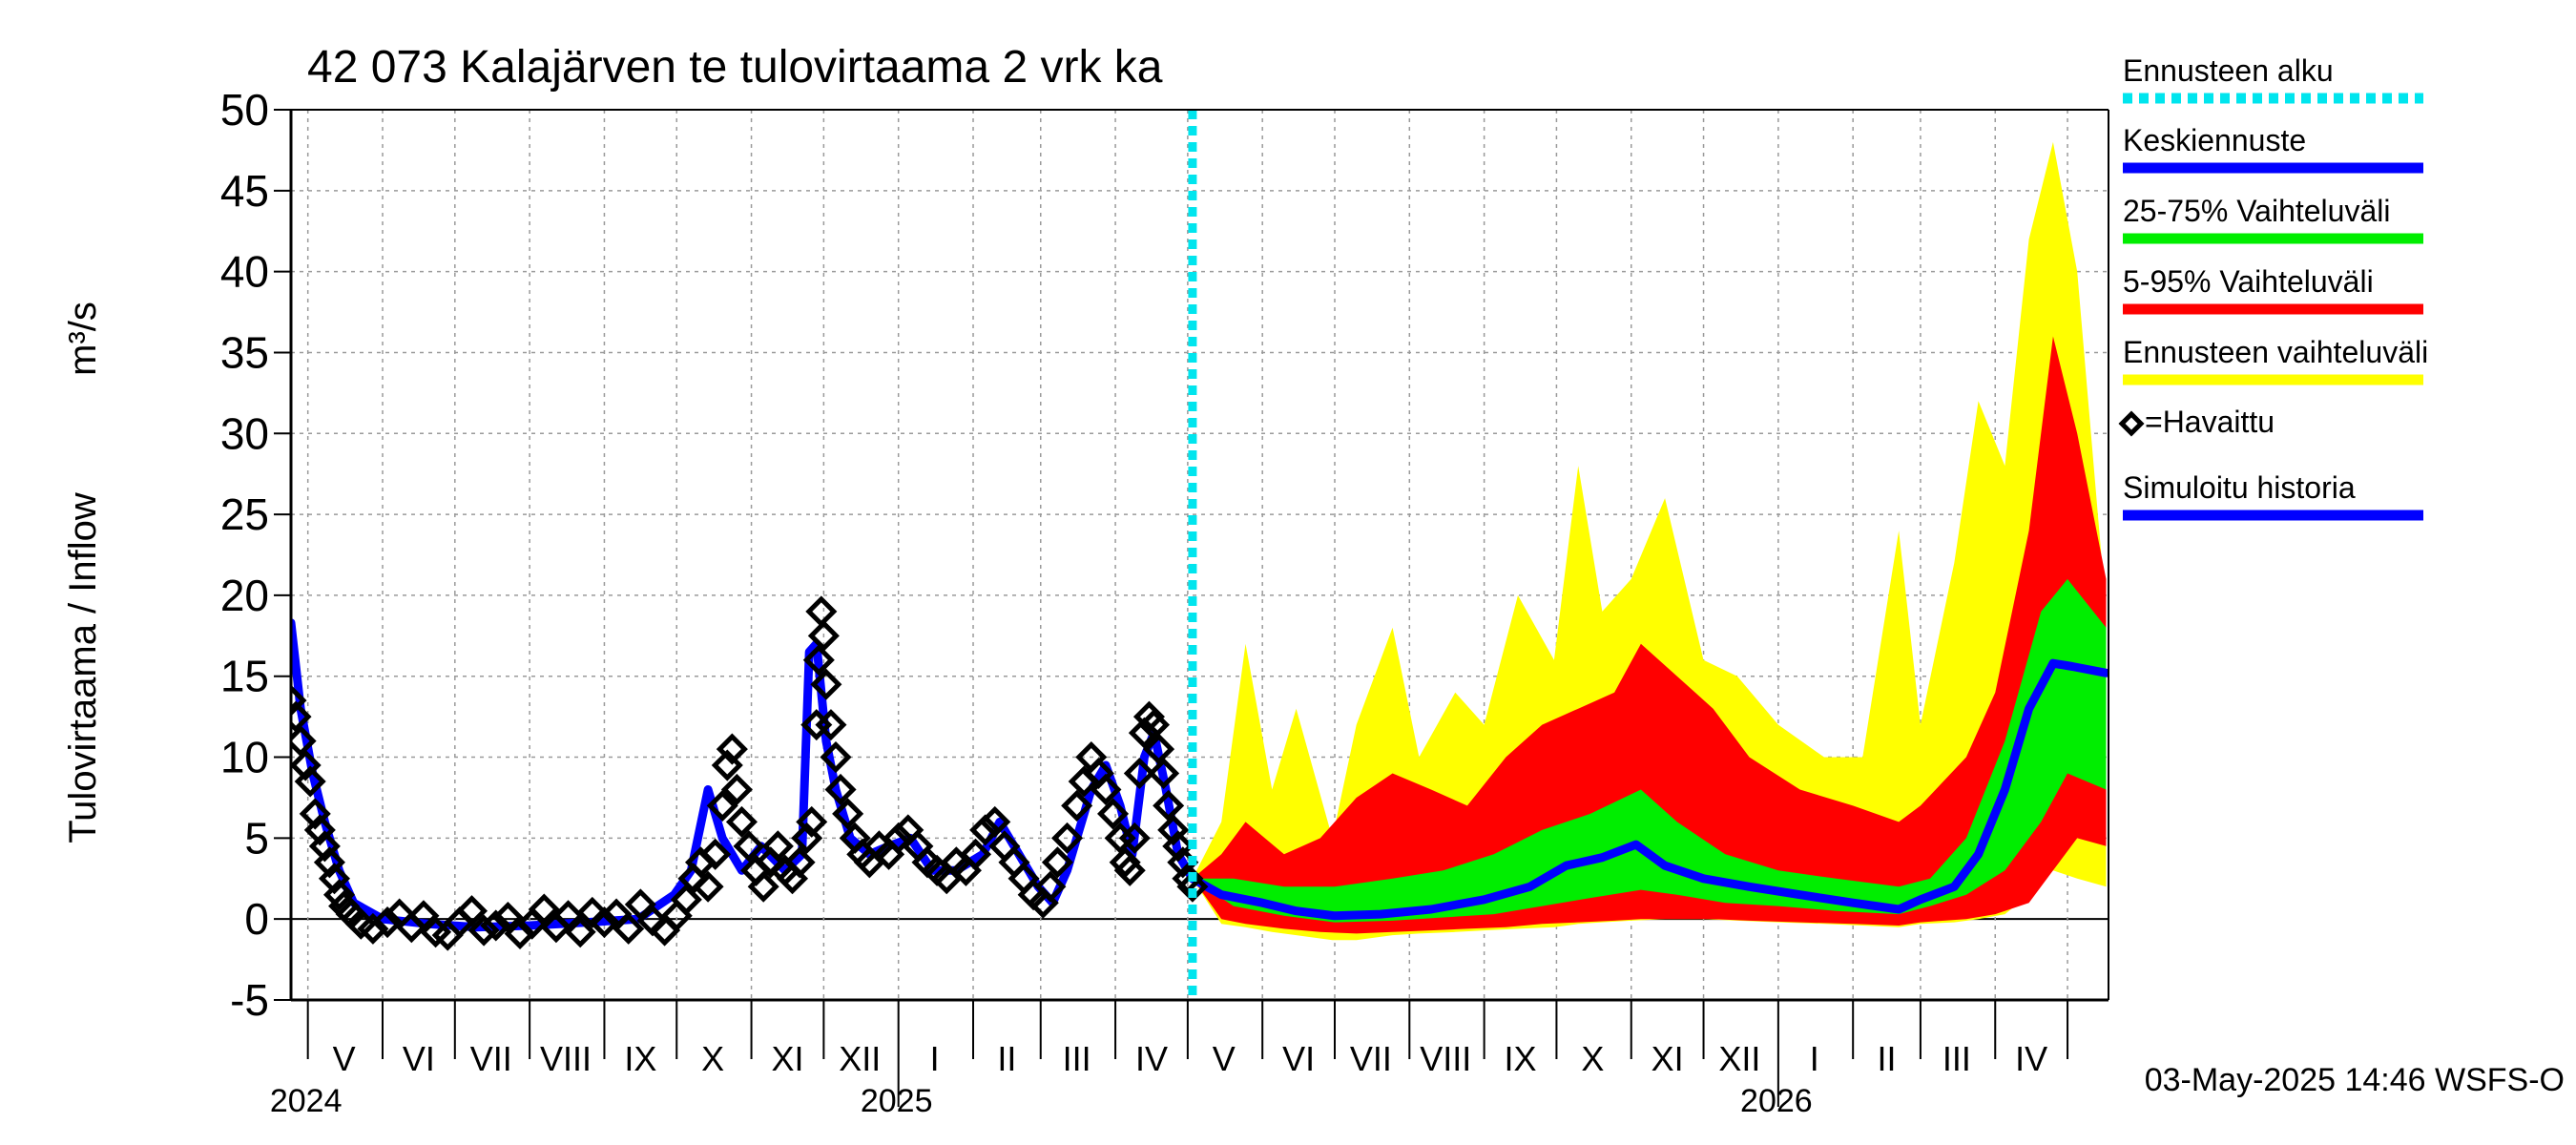 This screenshot has height=1145, width=2576. I want to click on y-axis-label-text: Tulovirtaama / Inflow, so click(83, 667).